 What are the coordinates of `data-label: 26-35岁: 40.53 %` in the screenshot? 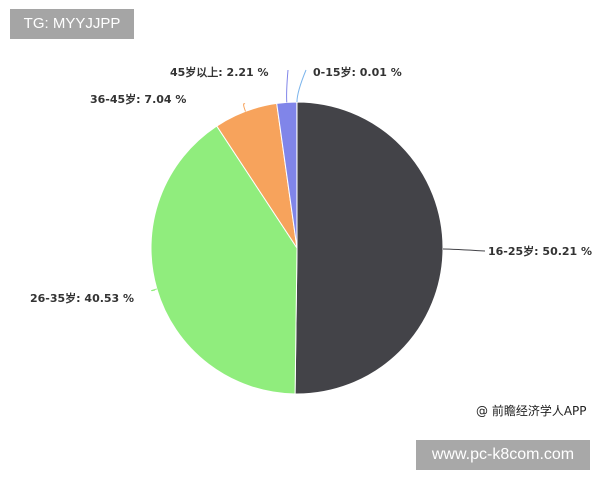 It's located at (82, 298).